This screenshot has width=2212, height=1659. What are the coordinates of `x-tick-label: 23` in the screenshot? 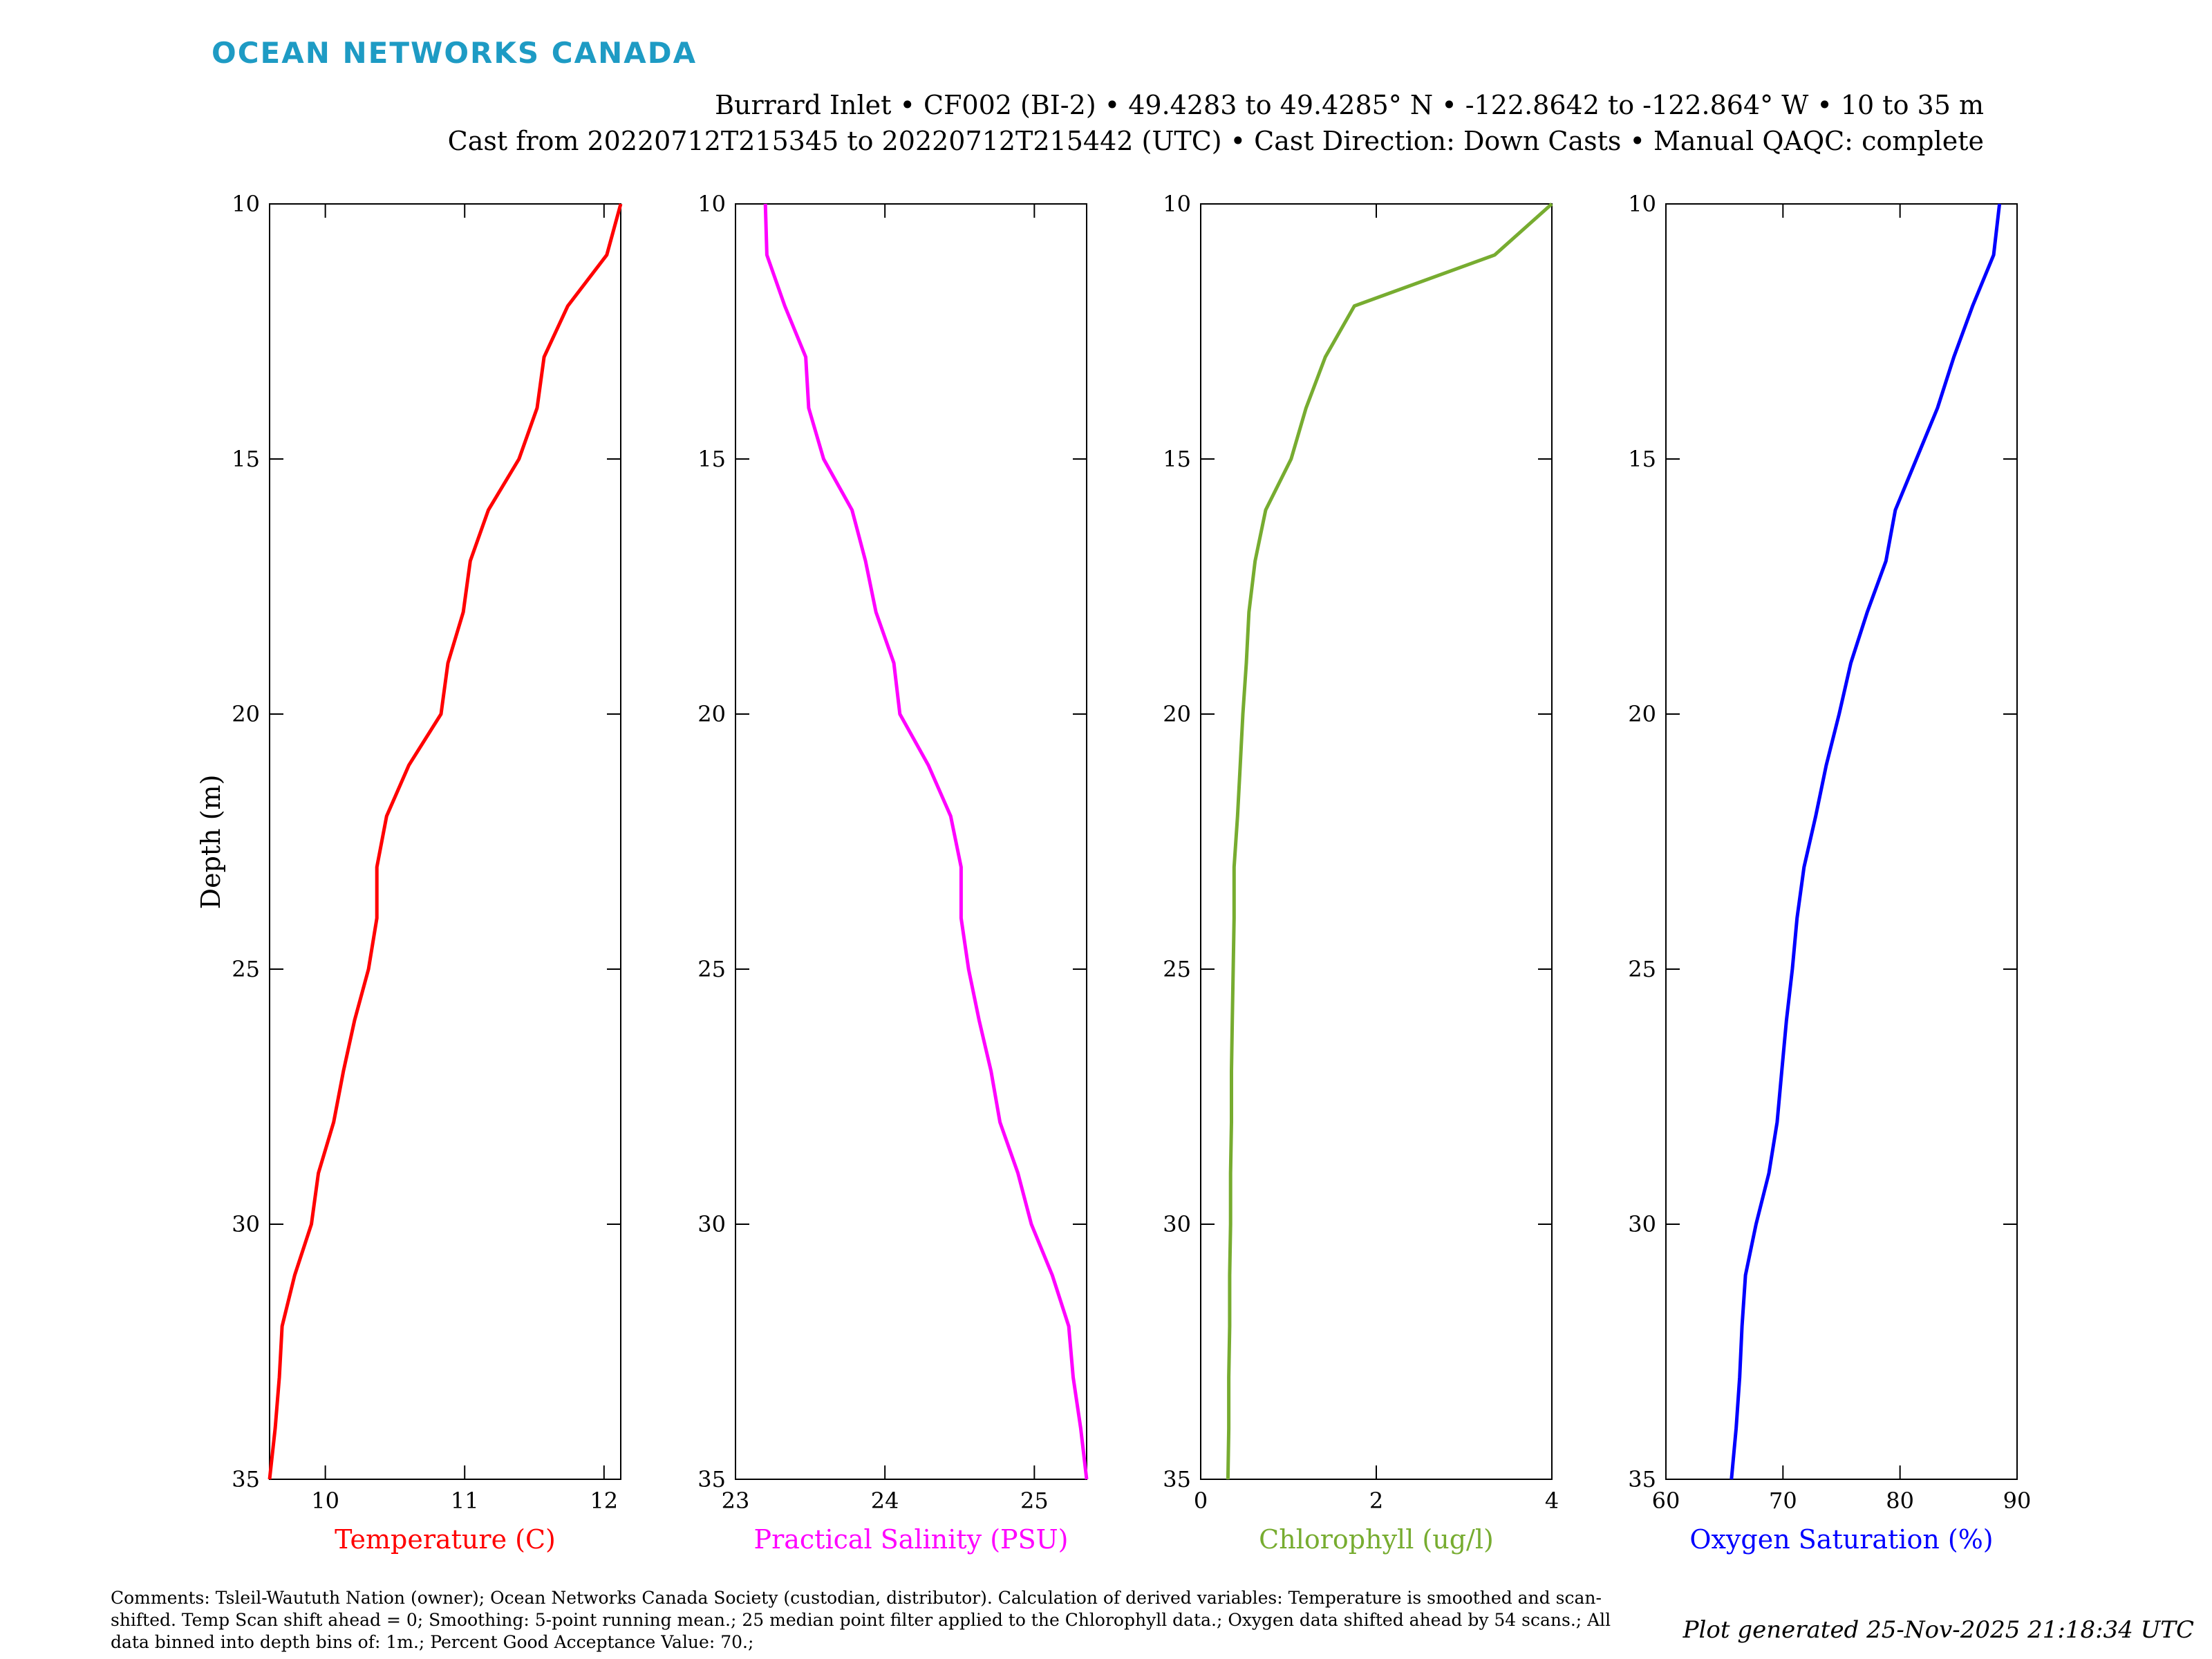 It's located at (736, 1501).